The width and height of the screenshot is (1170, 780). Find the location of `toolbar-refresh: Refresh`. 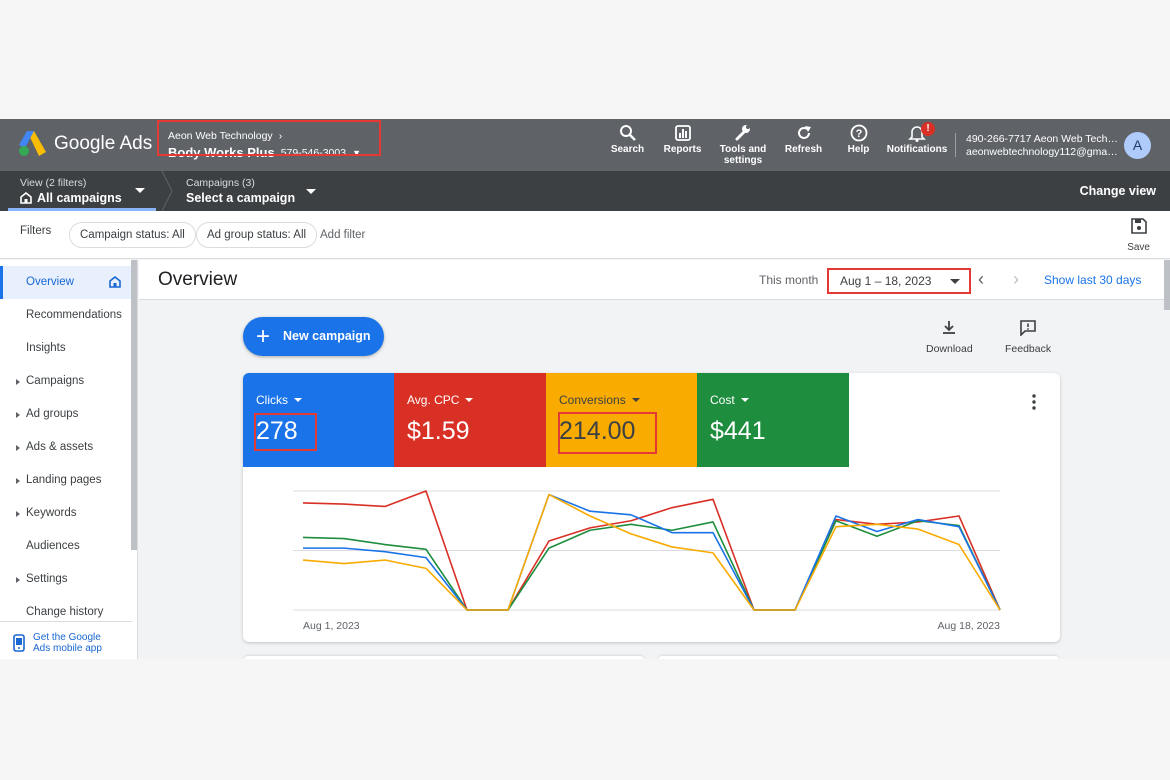

toolbar-refresh: Refresh is located at coordinates (803, 145).